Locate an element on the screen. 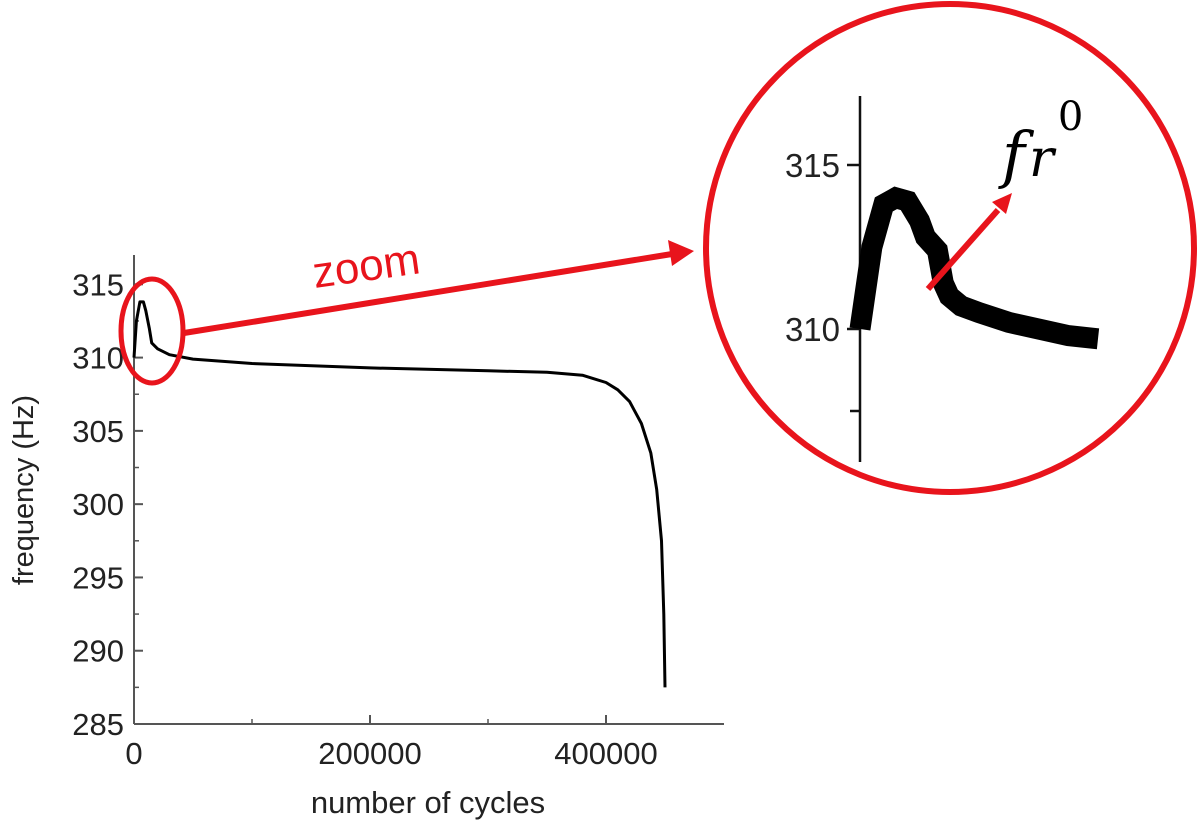 The height and width of the screenshot is (832, 1200). y-tick-label: 310 is located at coordinates (98, 358).